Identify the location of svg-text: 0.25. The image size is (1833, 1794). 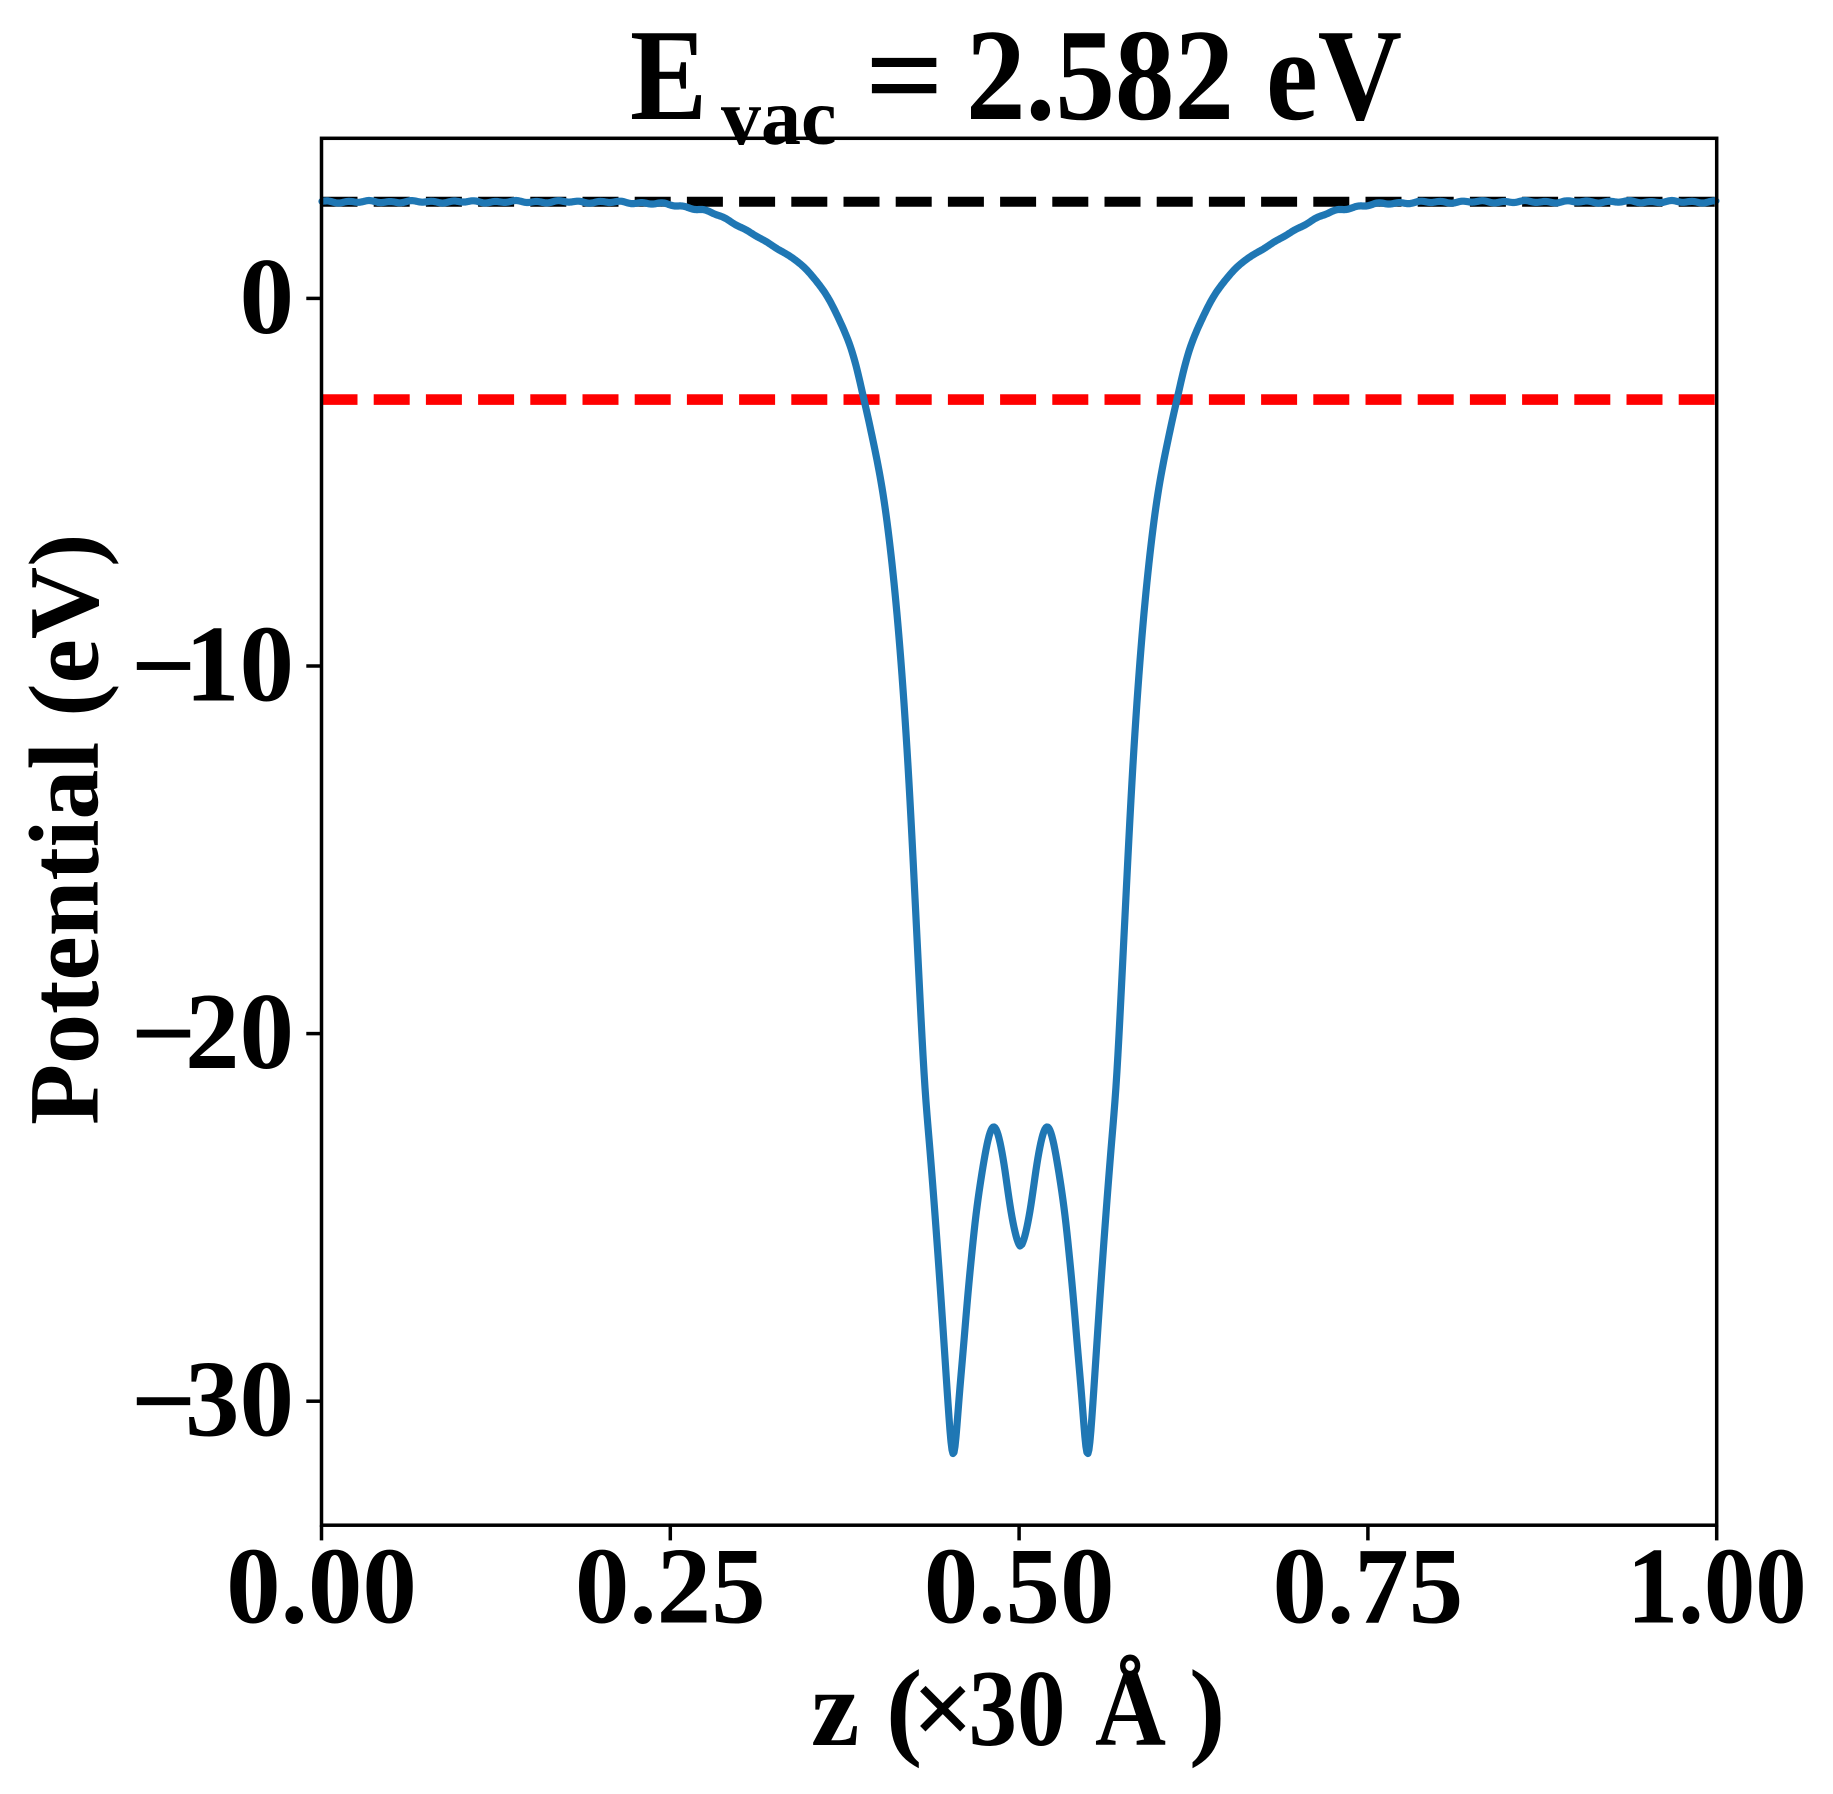
(670, 1586).